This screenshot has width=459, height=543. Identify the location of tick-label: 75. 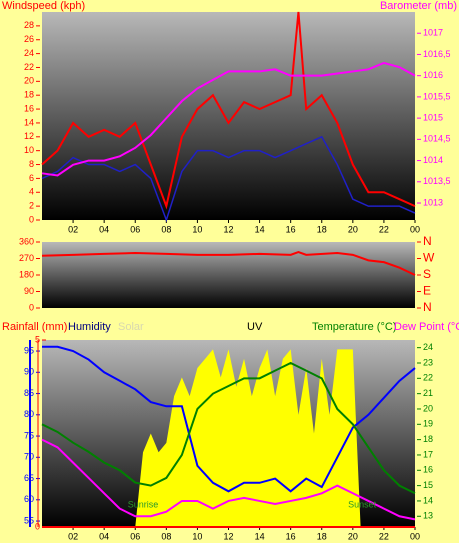
(29, 435).